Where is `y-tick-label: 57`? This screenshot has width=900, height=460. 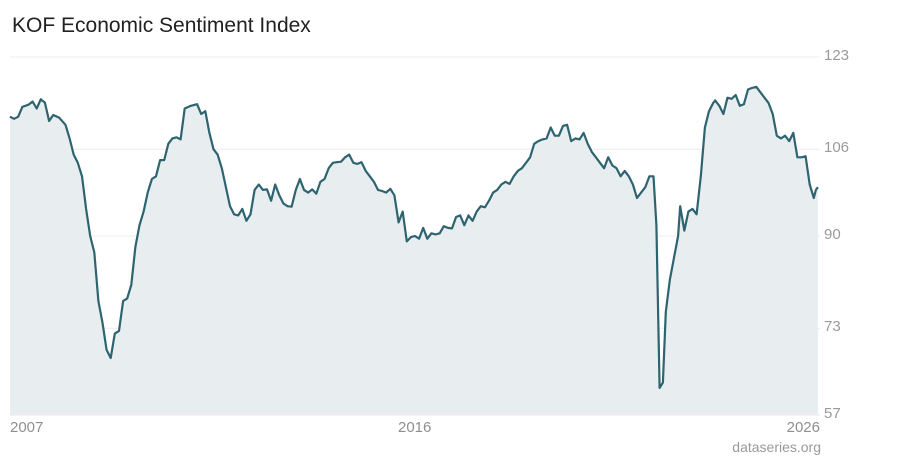 y-tick-label: 57 is located at coordinates (832, 413).